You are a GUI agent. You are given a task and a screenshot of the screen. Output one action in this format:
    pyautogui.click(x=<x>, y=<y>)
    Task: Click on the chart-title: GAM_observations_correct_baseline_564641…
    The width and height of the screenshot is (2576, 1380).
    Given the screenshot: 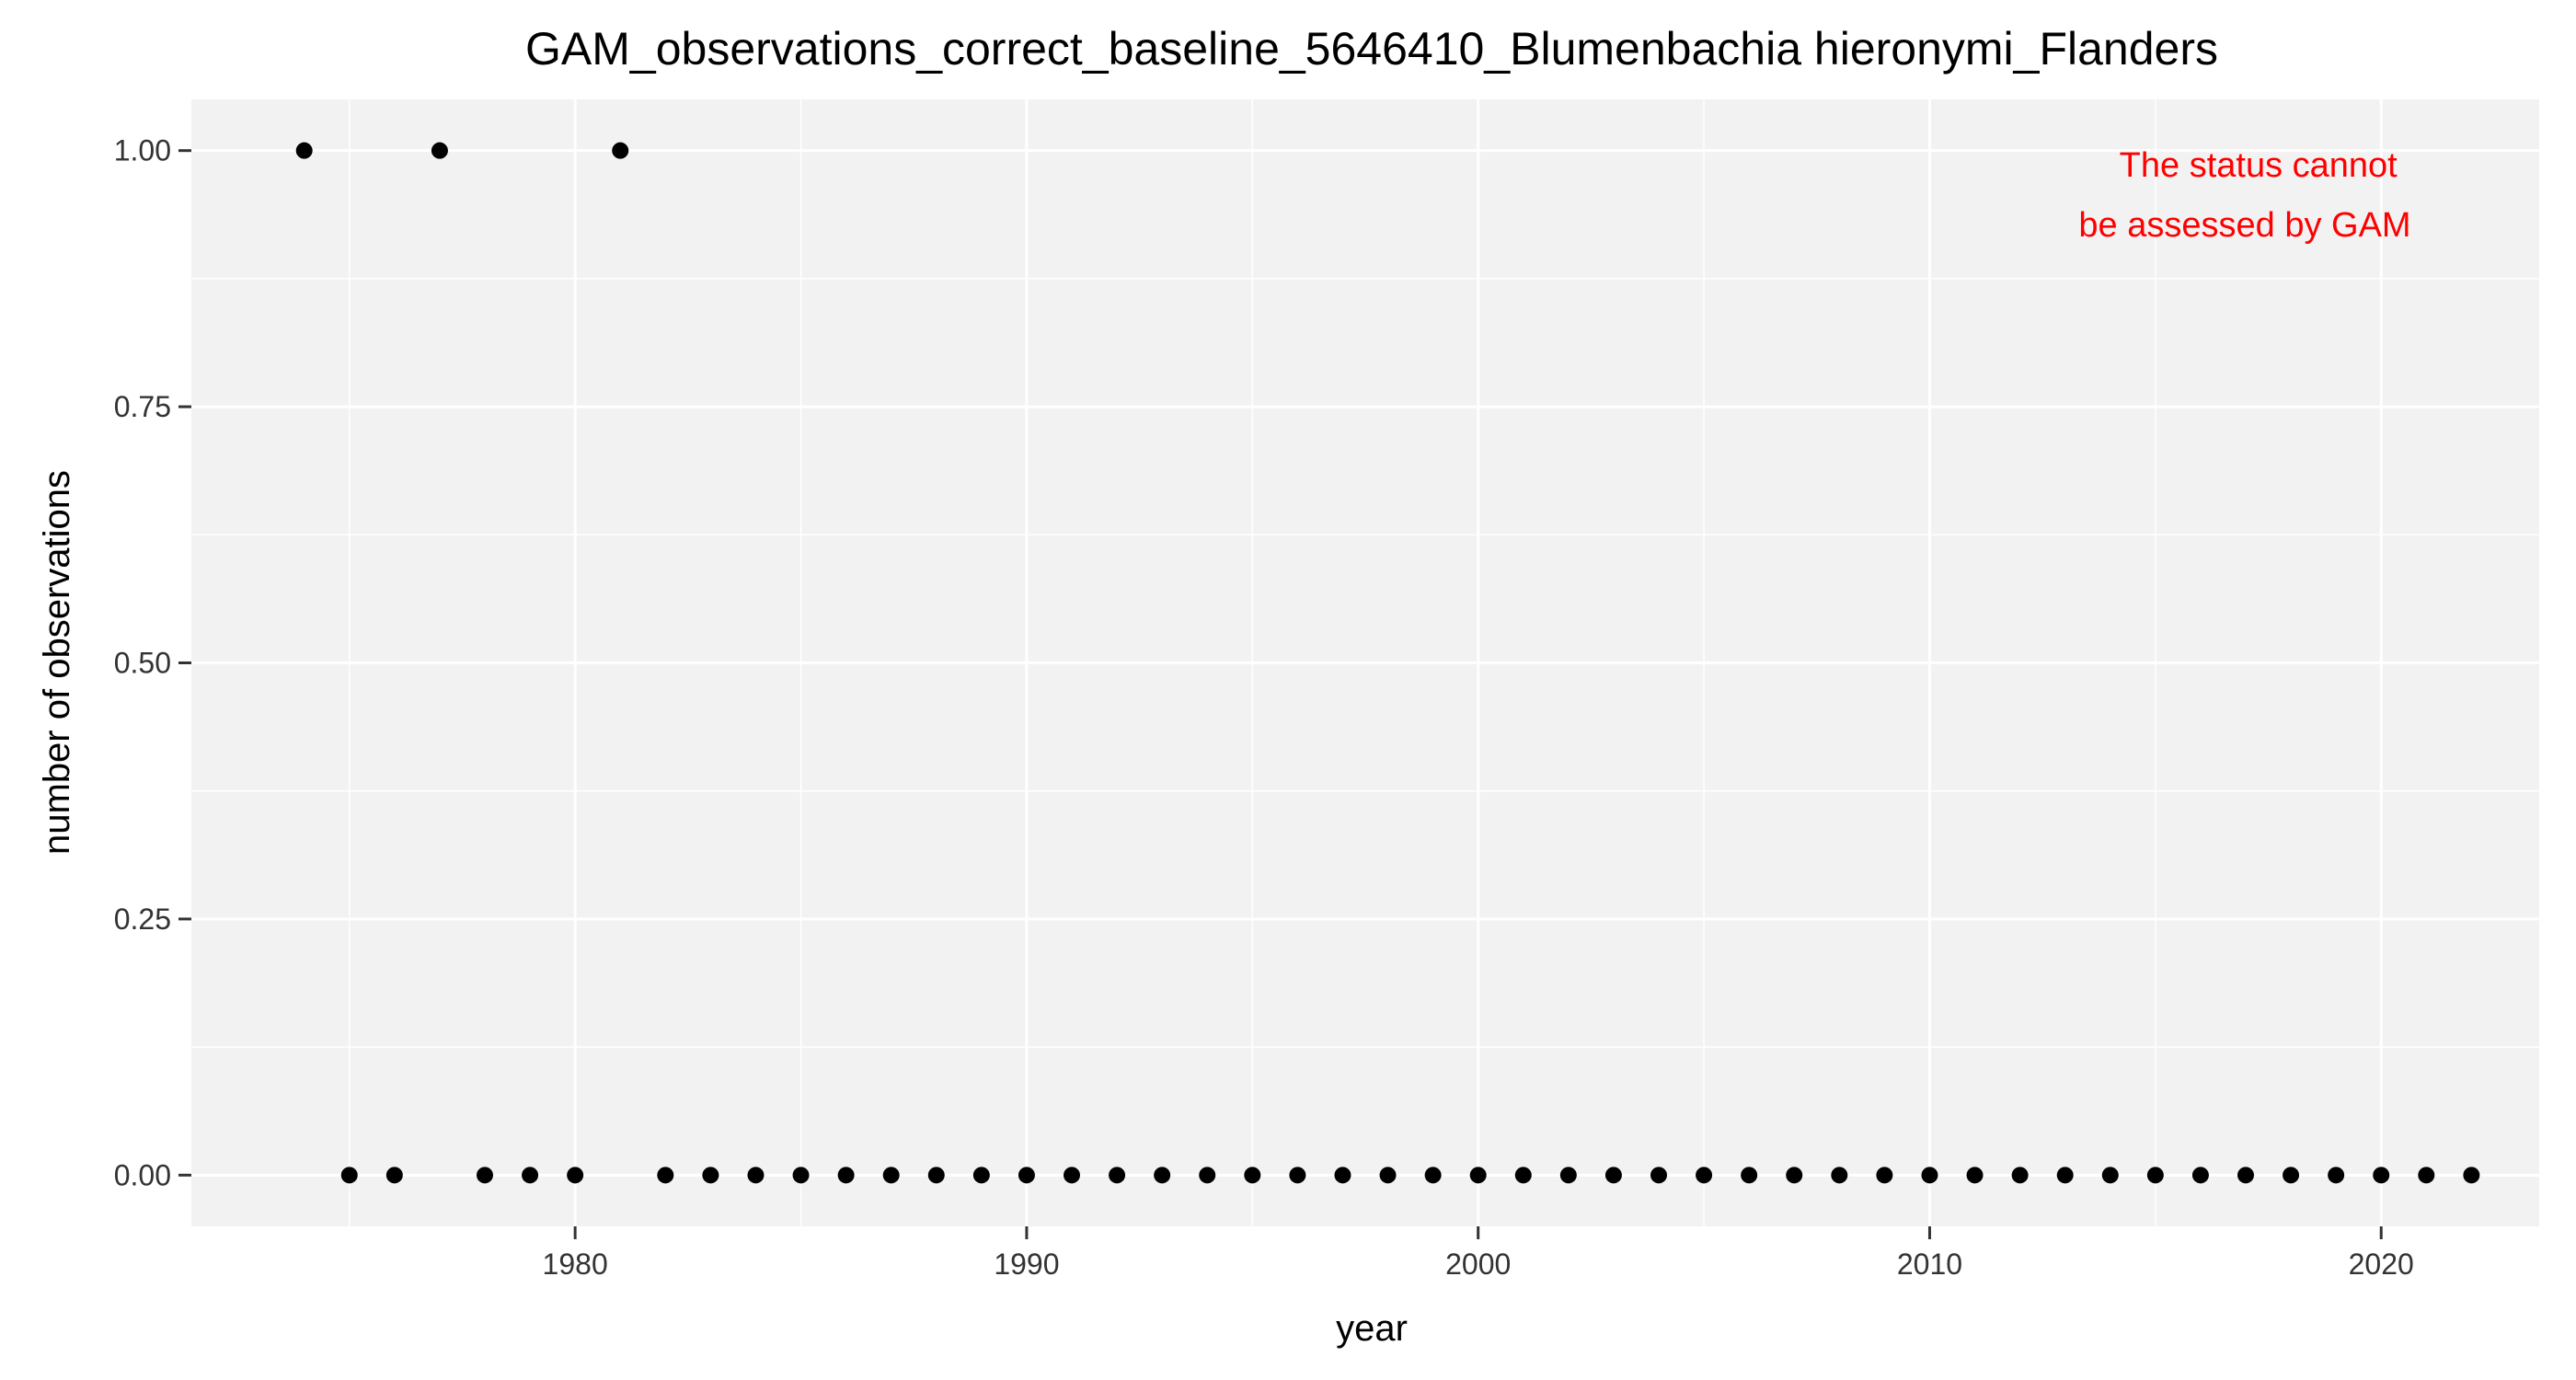 What is the action you would take?
    pyautogui.click(x=1371, y=49)
    